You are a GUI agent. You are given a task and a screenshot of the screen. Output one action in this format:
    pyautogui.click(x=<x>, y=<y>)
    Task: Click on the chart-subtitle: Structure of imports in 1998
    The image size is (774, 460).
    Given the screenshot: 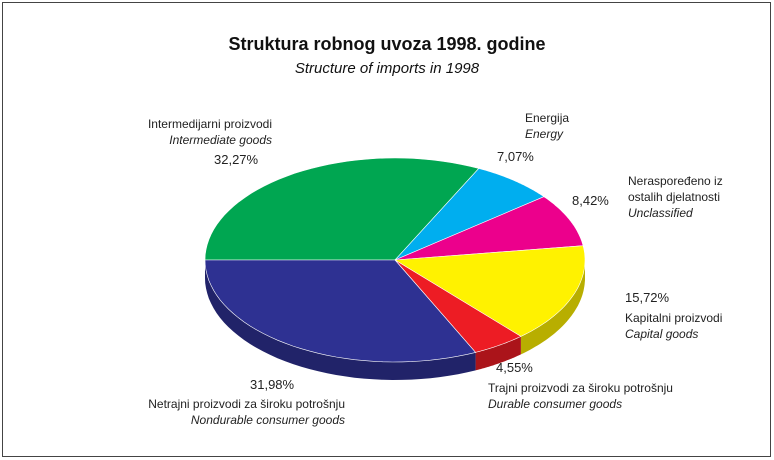 What is the action you would take?
    pyautogui.click(x=387, y=68)
    